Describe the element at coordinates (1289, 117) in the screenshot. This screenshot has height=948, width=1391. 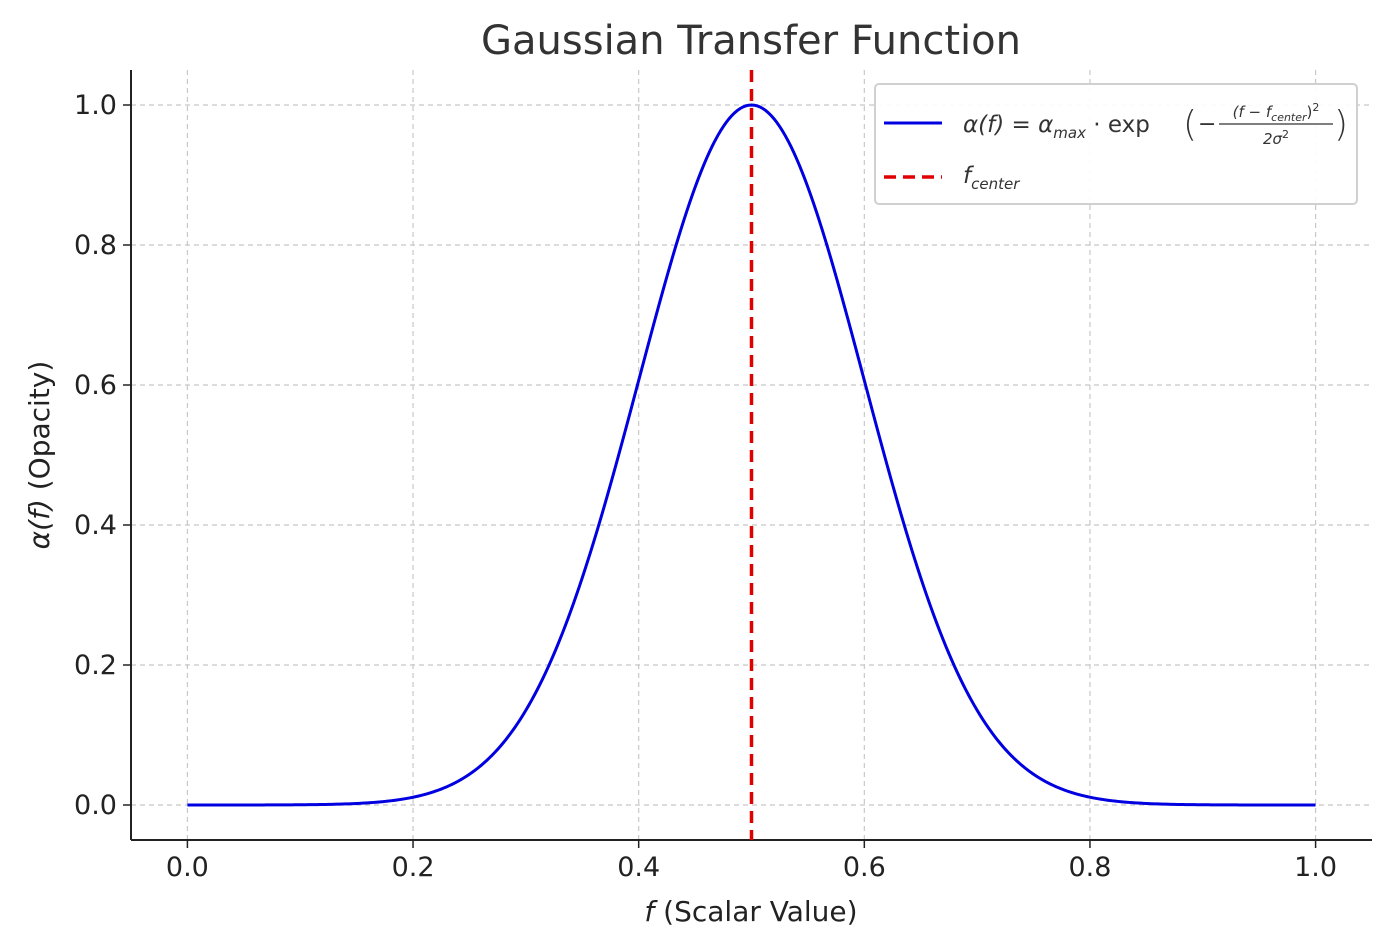
I see `legend-num-sub: center` at that location.